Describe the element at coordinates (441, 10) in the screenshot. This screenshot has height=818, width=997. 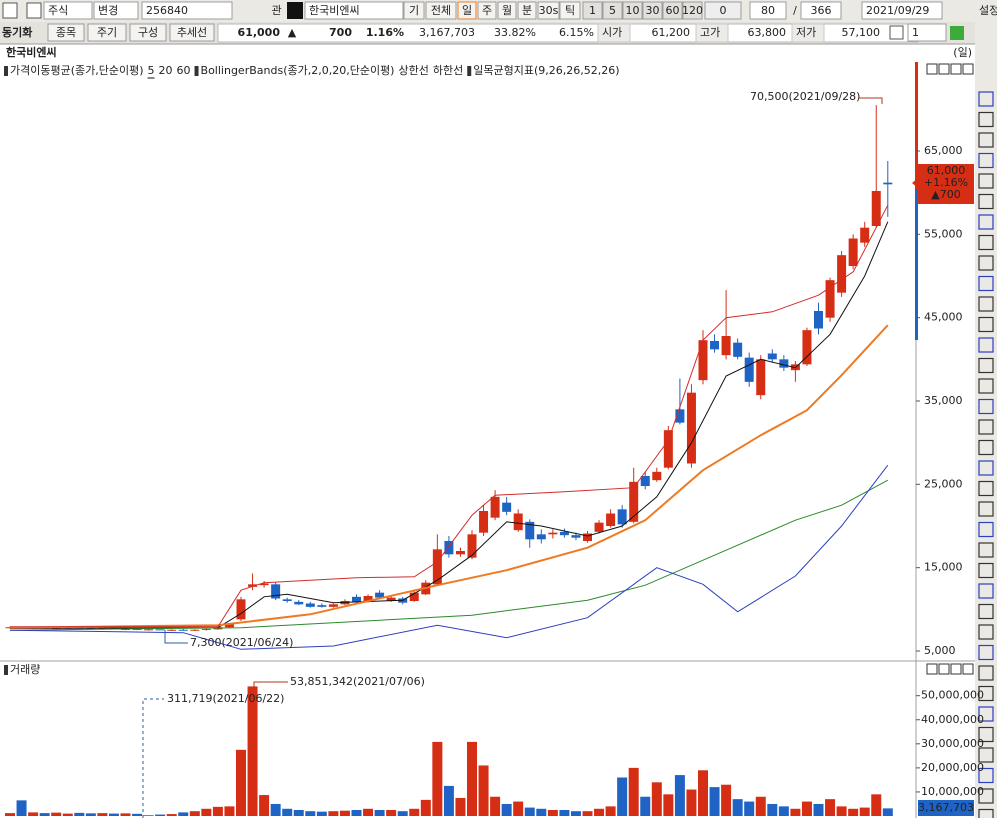
I see `period-button: 전체` at that location.